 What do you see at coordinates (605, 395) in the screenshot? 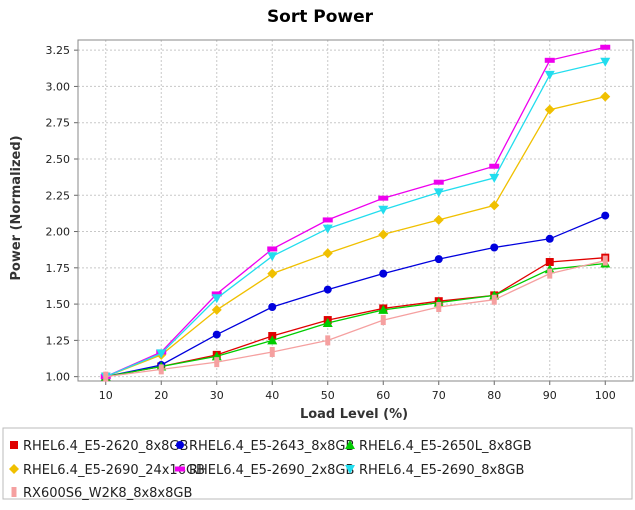
I see `x-tick-label: 100` at bounding box center [605, 395].